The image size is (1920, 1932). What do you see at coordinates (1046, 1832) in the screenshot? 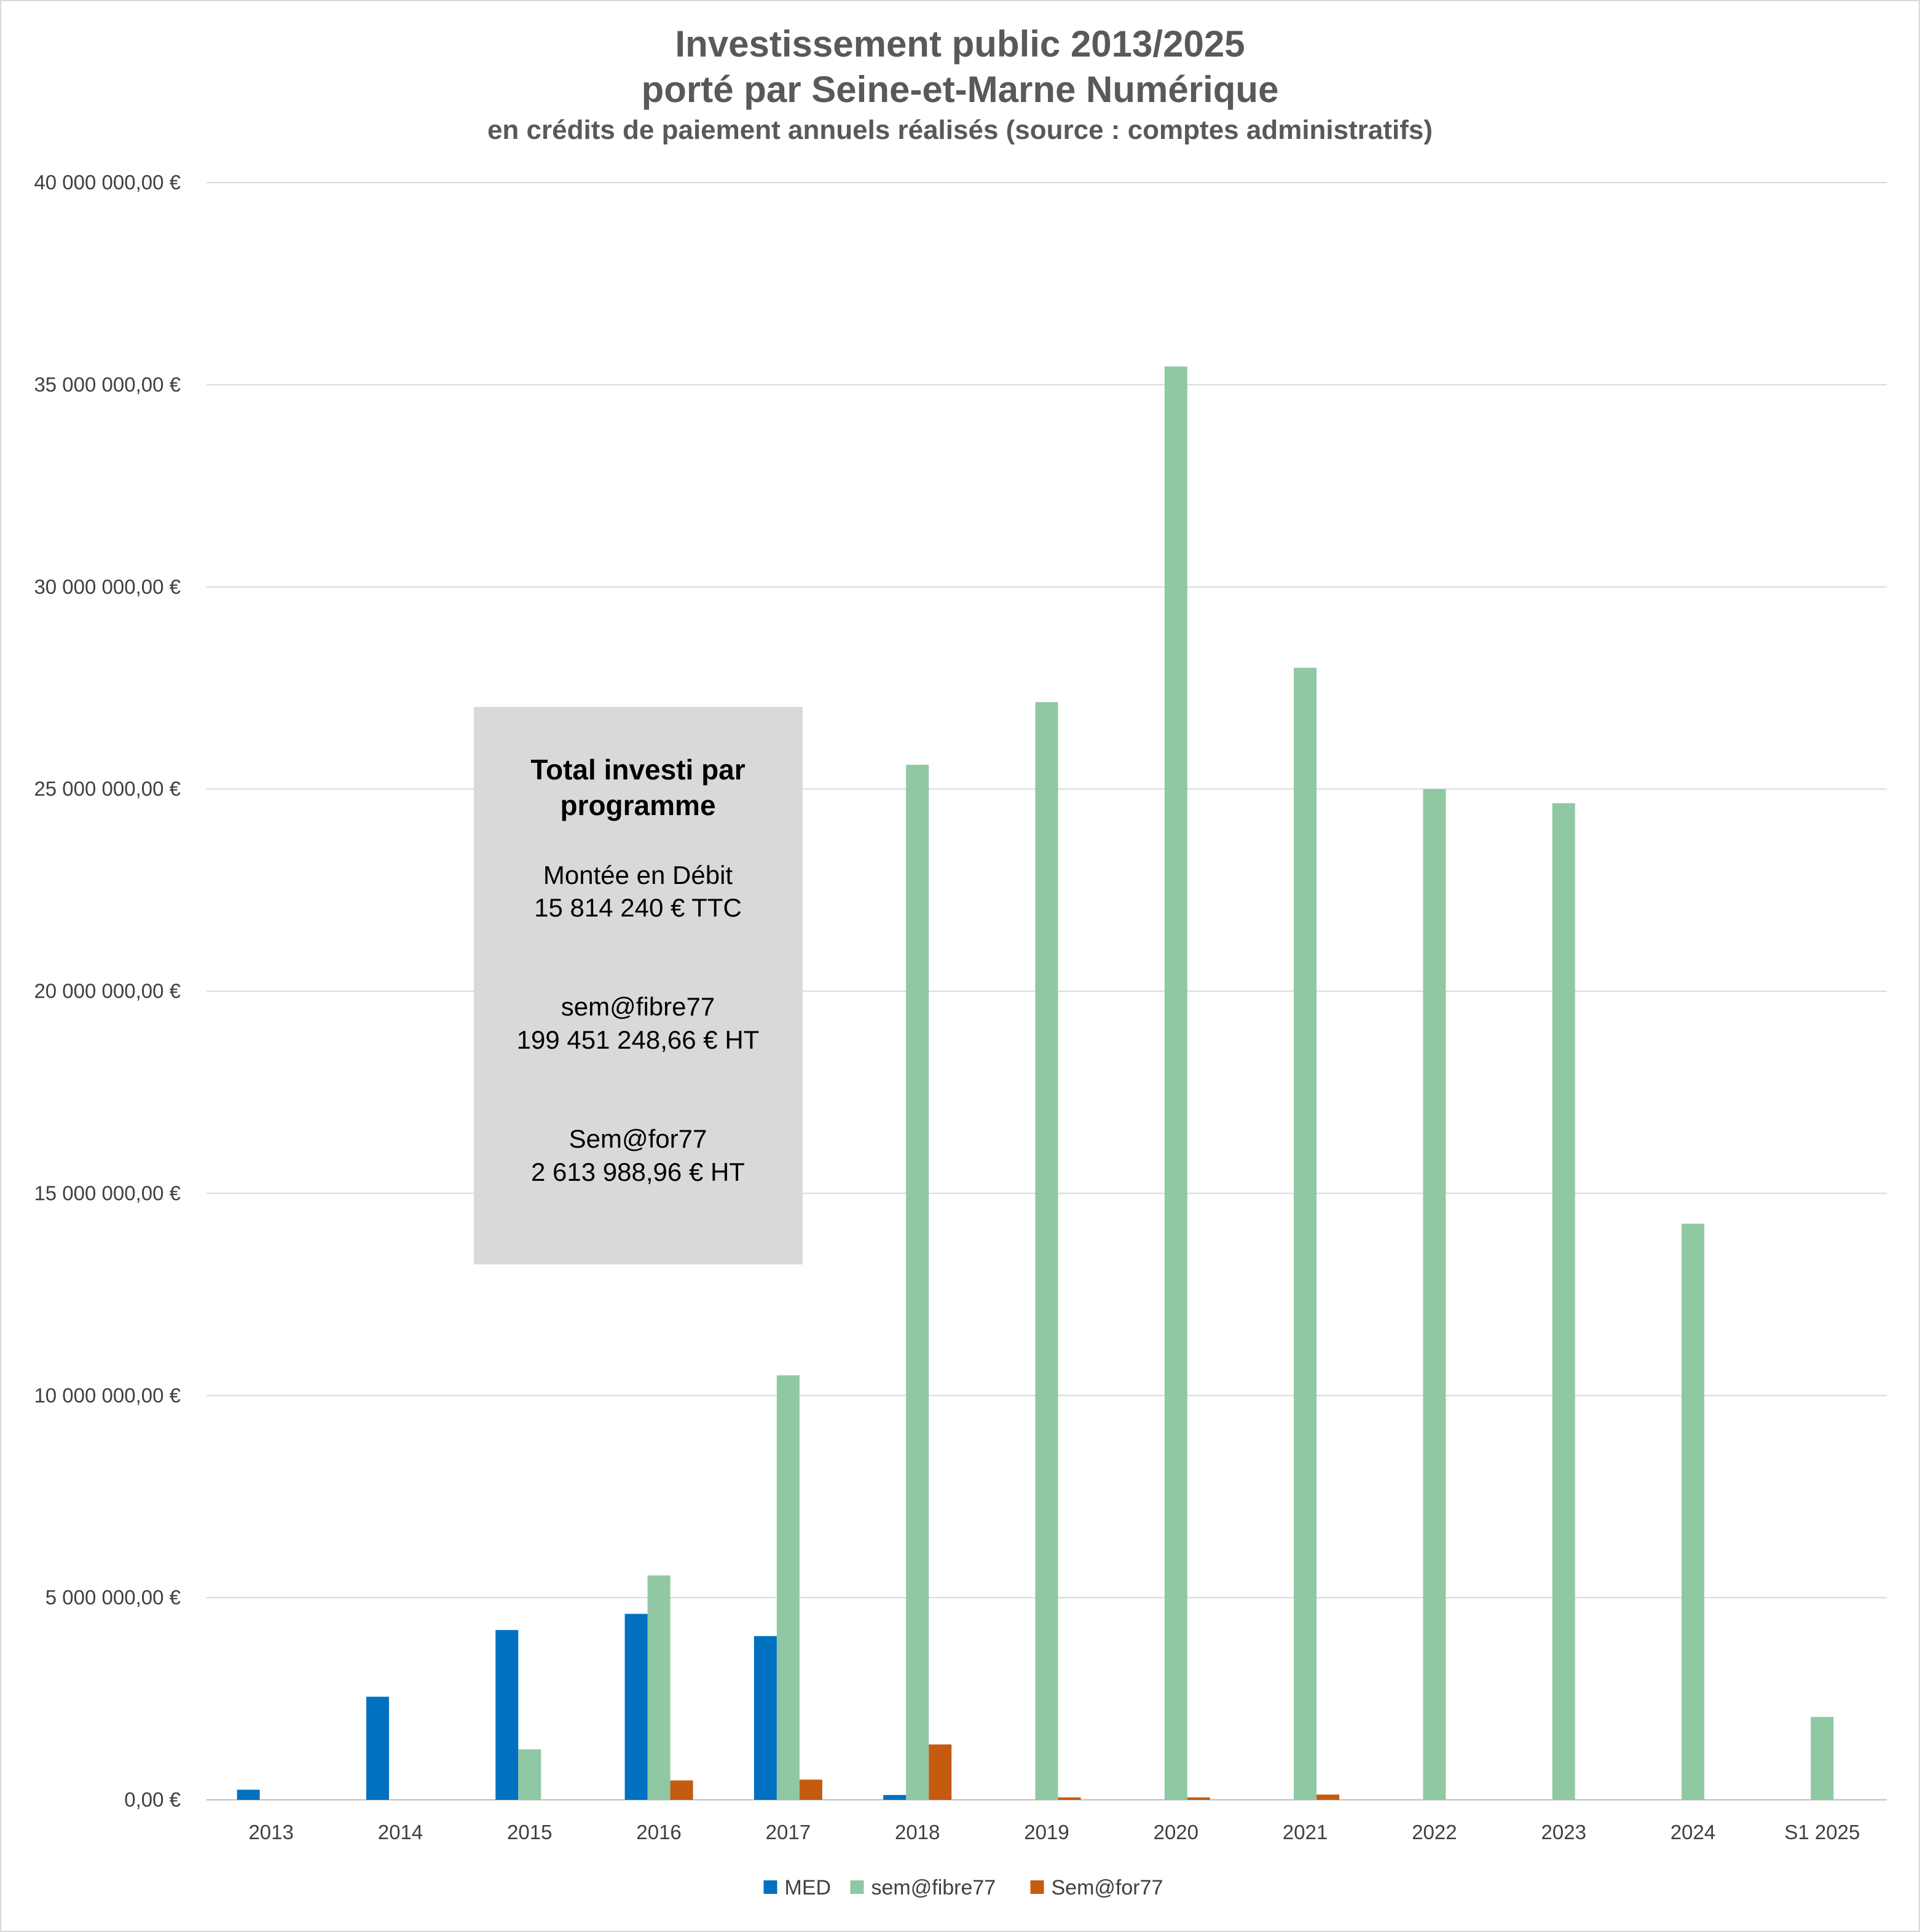
I see `x-tick-label: 2019` at bounding box center [1046, 1832].